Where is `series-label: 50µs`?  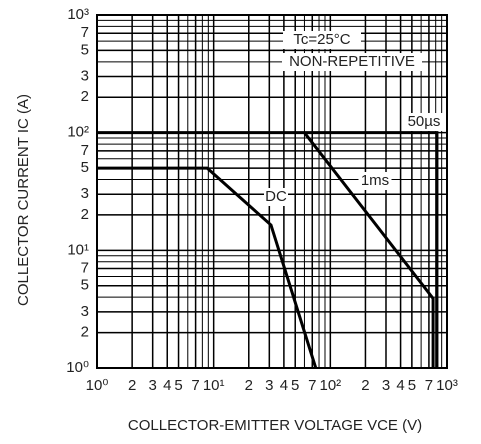
series-label: 50µs is located at coordinates (424, 121).